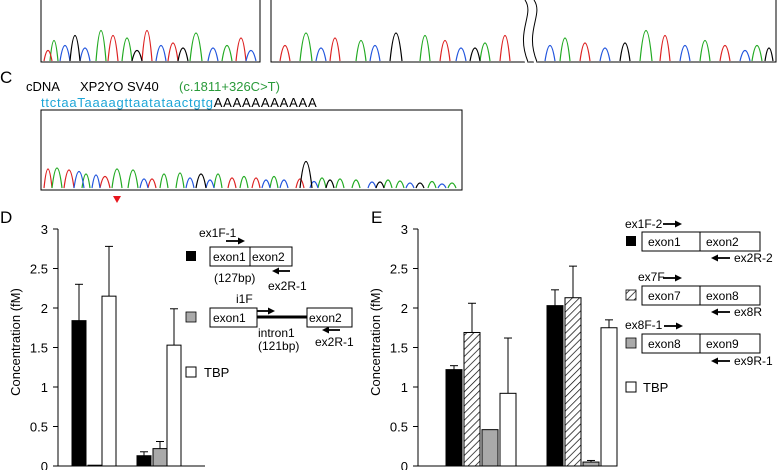 This screenshot has height=470, width=780. I want to click on legend-d-tbp: TBP, so click(207, 372).